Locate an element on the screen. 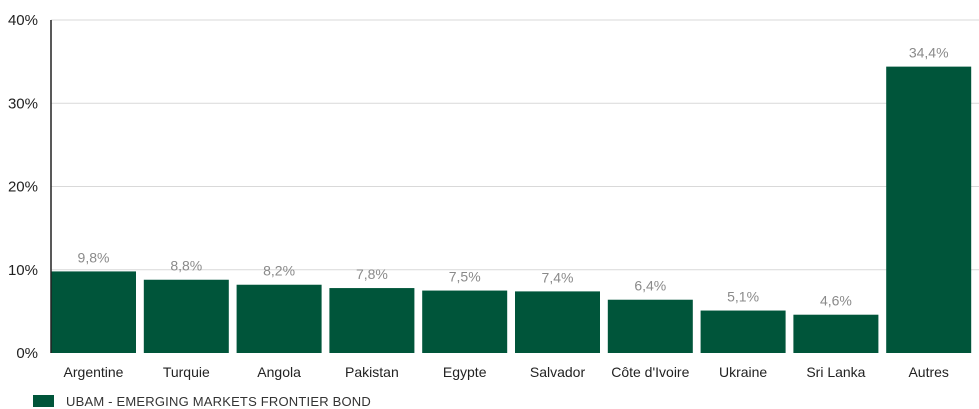  category-label: Angola is located at coordinates (279, 372).